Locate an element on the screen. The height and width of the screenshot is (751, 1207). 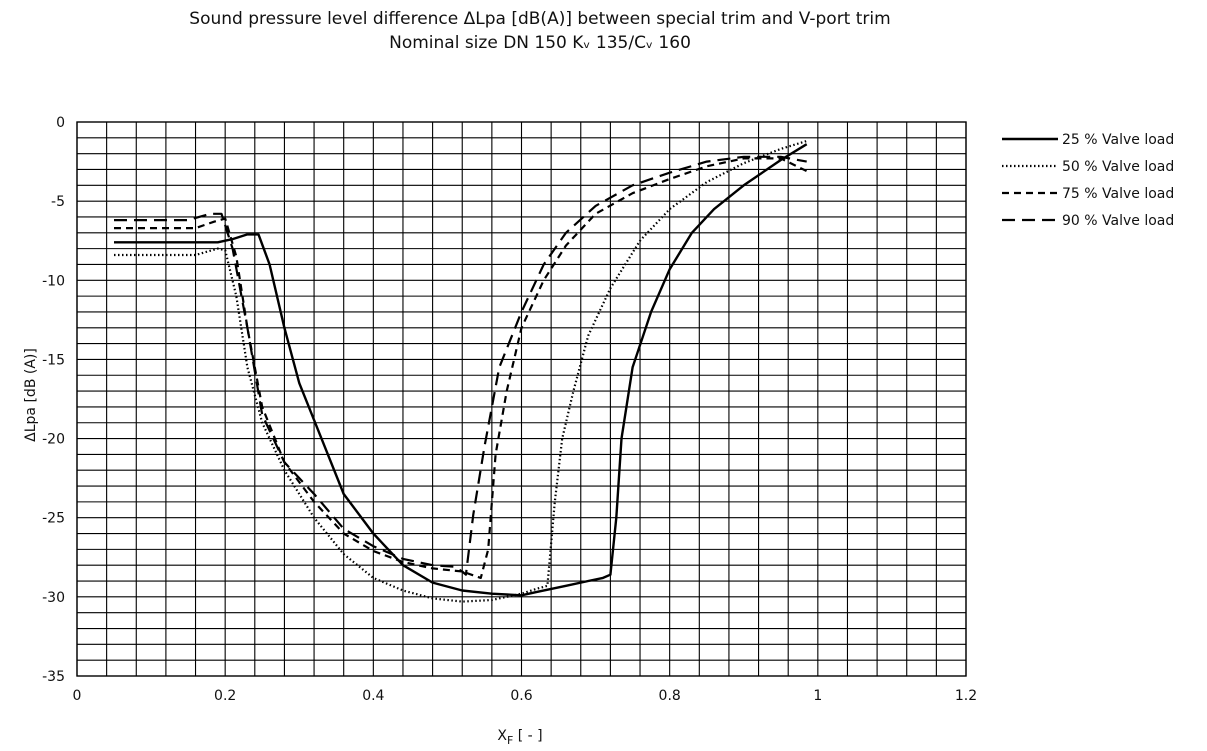
legend-label: 50 % Valve load is located at coordinates (1118, 167).